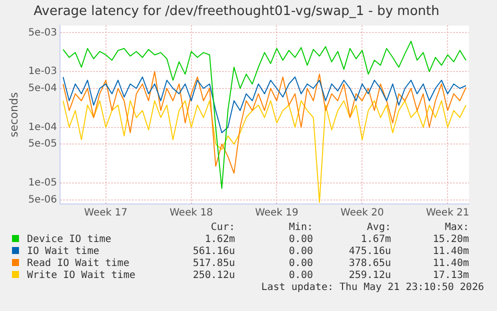 The width and height of the screenshot is (497, 311). Describe the element at coordinates (450, 240) in the screenshot. I see `text: 15.20m` at that location.